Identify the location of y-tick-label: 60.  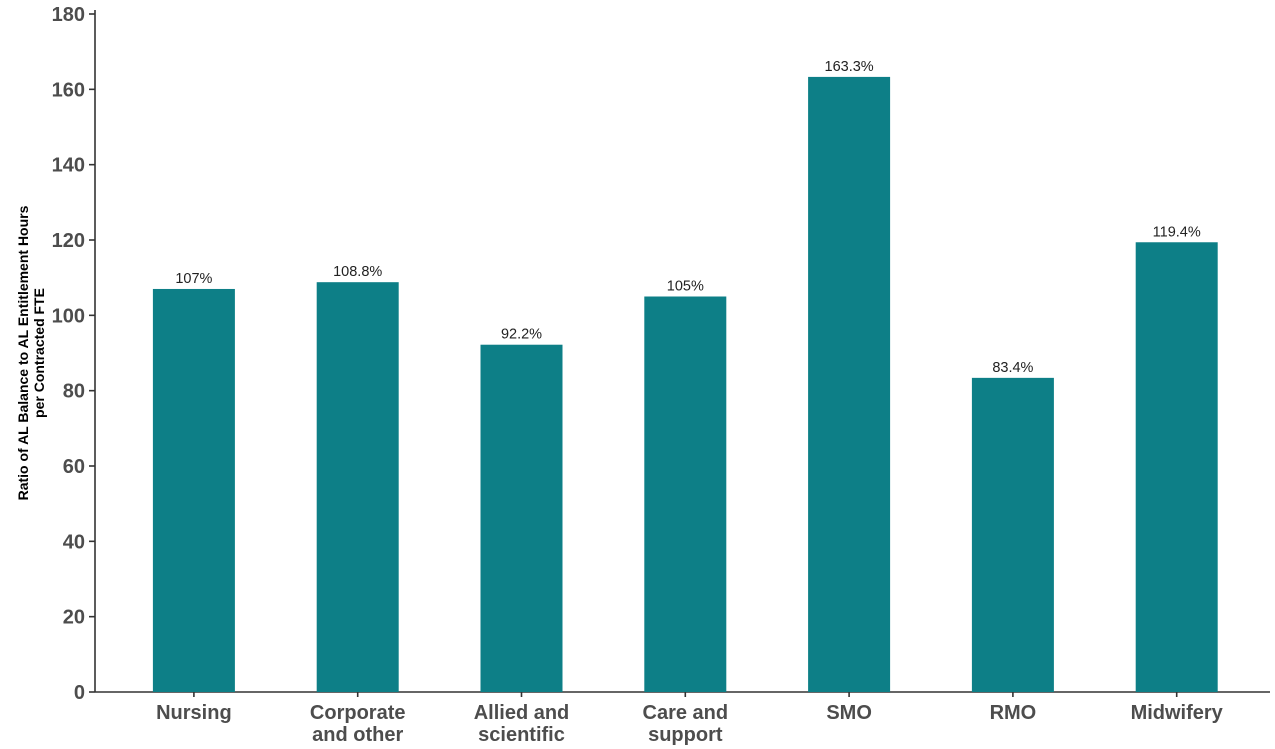
(74, 467).